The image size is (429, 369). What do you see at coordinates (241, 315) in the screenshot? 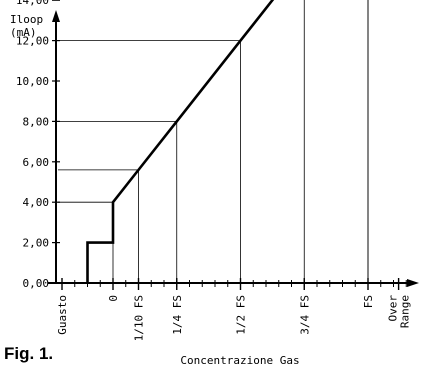
I see `x-tick-label-4: 1/2 FS` at bounding box center [241, 315].